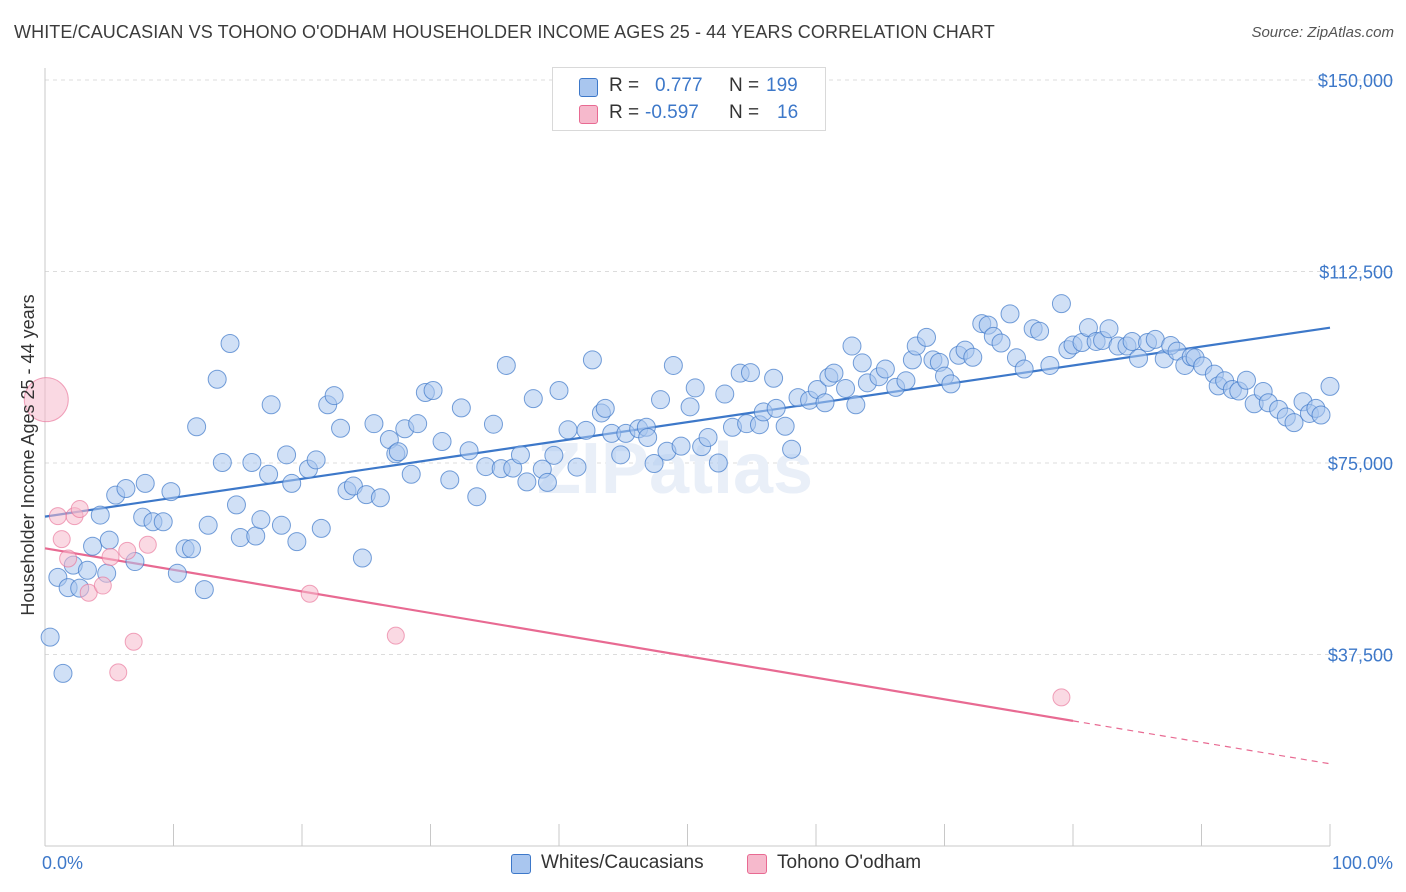  I want to click on legend-r-label: R =, so click(624, 85).